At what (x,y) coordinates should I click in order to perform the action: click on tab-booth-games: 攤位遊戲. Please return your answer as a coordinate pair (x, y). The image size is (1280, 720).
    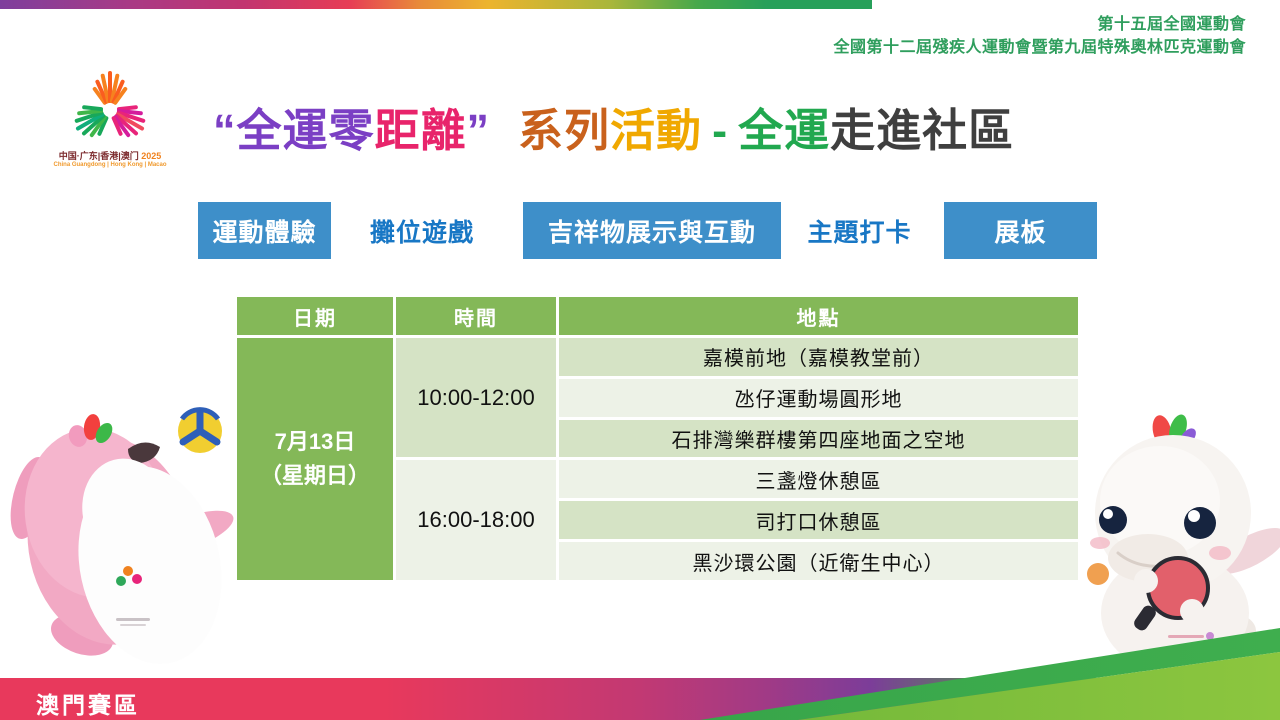
    Looking at the image, I should click on (422, 230).